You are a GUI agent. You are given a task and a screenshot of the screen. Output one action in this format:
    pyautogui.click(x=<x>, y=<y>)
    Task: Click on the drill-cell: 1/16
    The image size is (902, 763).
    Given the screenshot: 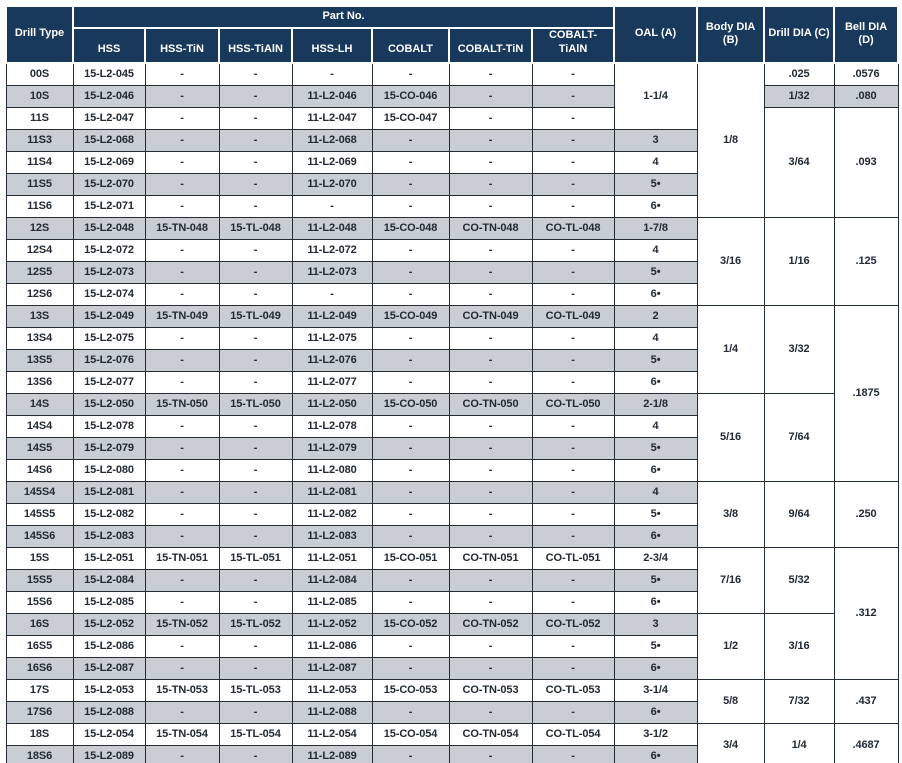 What is the action you would take?
    pyautogui.click(x=799, y=261)
    